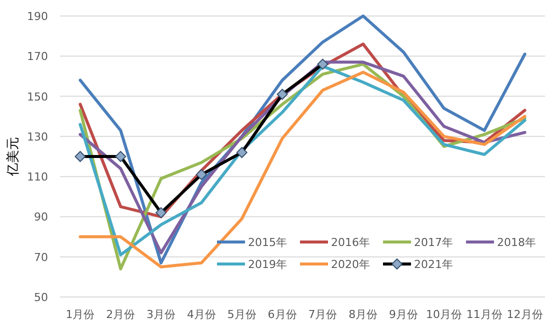  What do you see at coordinates (37, 97) in the screenshot?
I see `y-tick-label: 150` at bounding box center [37, 97].